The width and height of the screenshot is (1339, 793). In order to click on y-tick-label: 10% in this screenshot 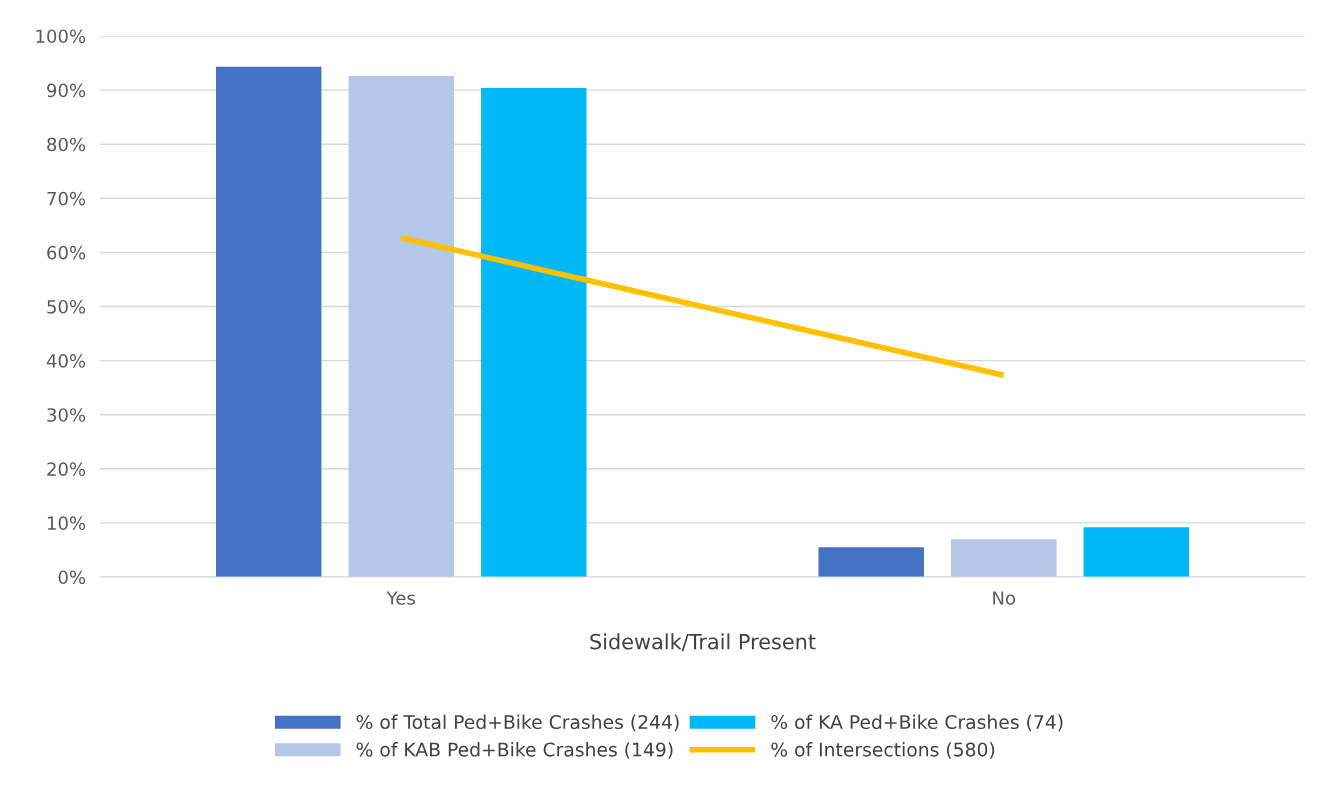, I will do `click(66, 523)`.